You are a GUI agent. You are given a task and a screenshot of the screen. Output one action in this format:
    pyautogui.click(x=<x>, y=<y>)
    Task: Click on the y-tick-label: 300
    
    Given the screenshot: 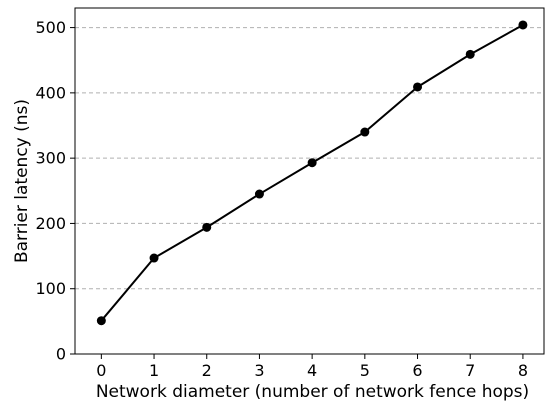 What is the action you would take?
    pyautogui.click(x=50, y=158)
    